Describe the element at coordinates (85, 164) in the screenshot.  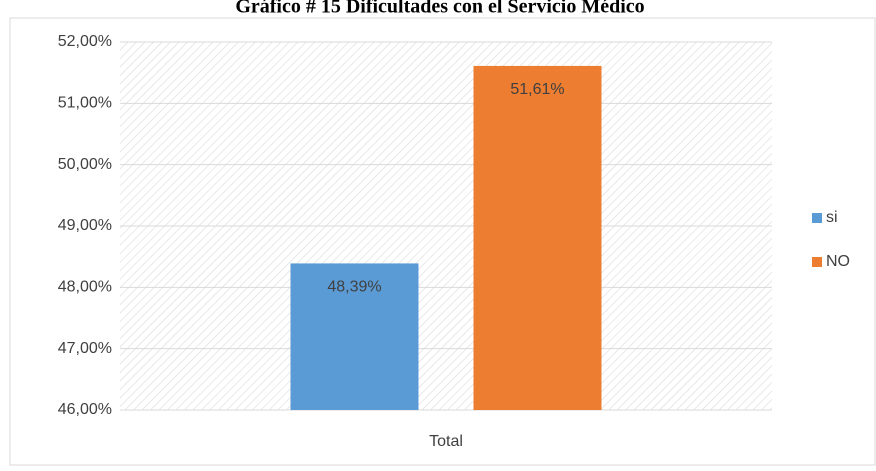
I see `y-tick-label: 50,00%` at that location.